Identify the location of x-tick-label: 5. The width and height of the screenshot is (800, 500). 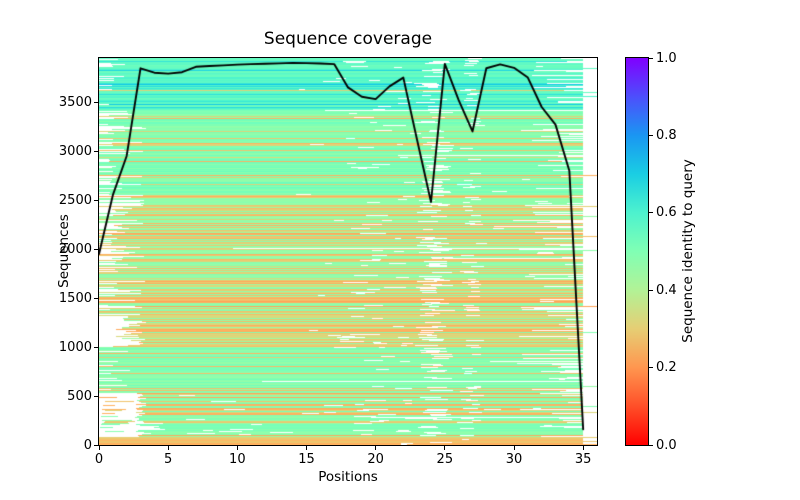
(168, 459).